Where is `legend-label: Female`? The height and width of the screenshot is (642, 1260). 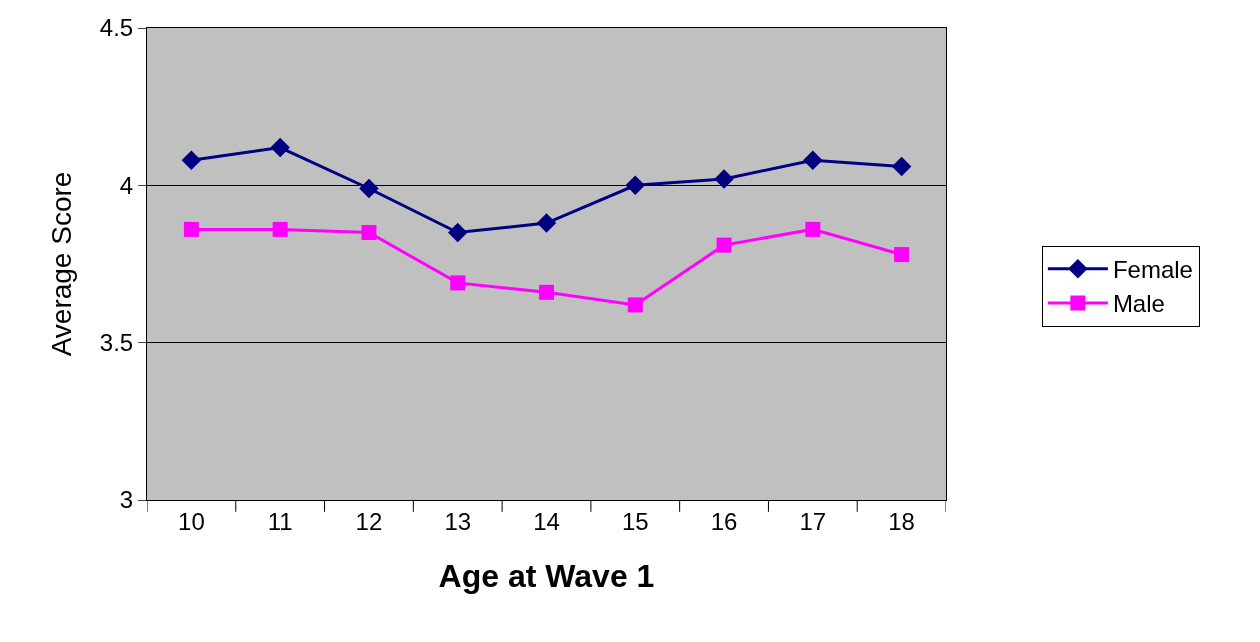 legend-label: Female is located at coordinates (1152, 270).